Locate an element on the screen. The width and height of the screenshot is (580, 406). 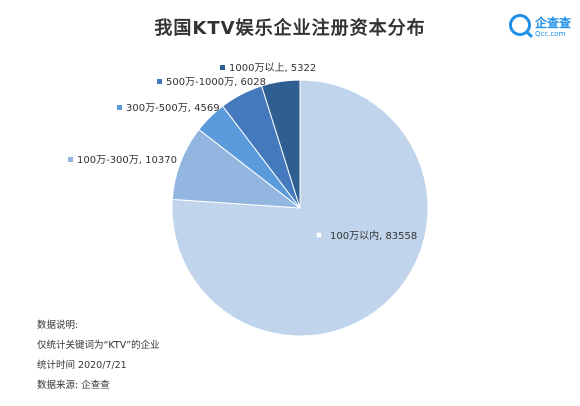
pie-label-100-300: 100万-300万, 10370 is located at coordinates (122, 160).